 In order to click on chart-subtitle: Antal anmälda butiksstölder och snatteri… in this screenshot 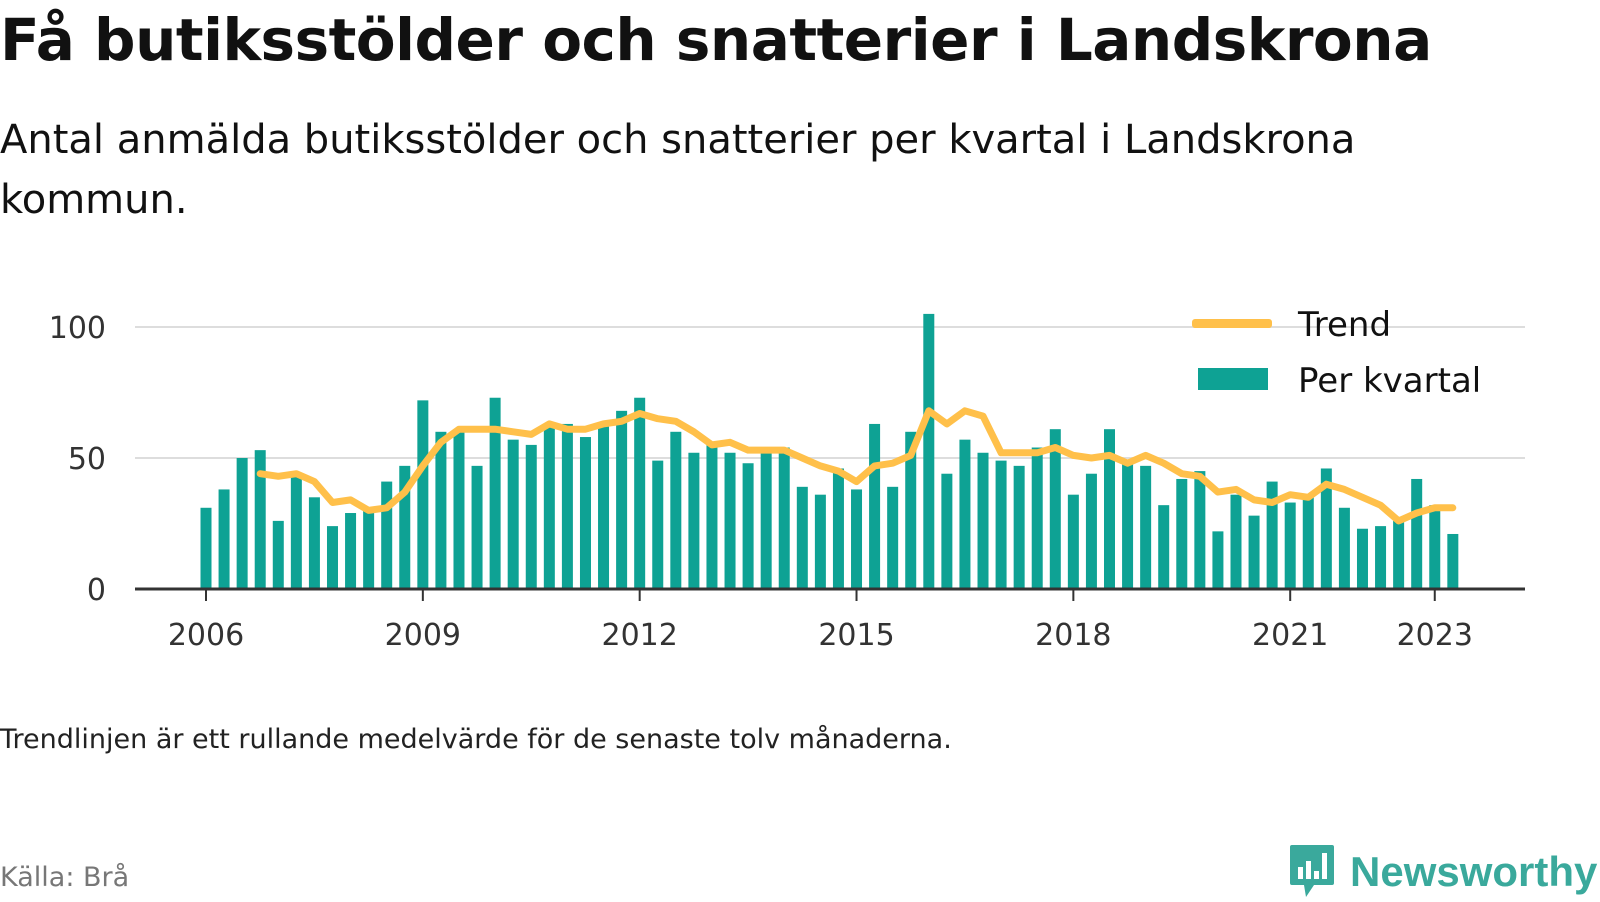, I will do `click(678, 170)`.